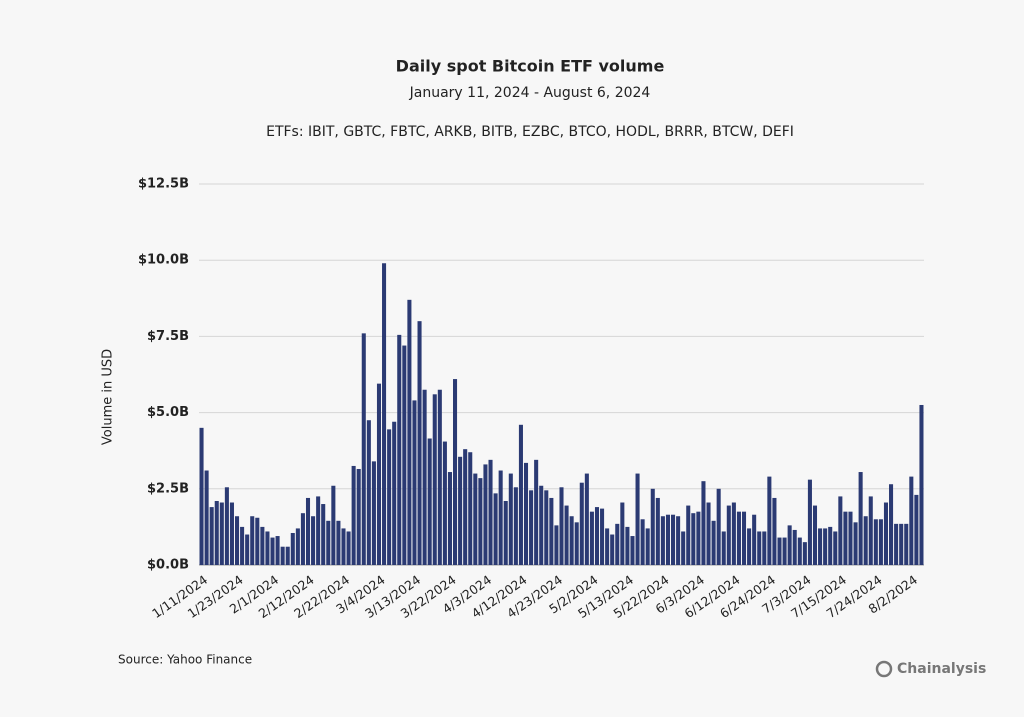 Image resolution: width=1024 pixels, height=717 pixels. Describe the element at coordinates (108, 397) in the screenshot. I see `y-axis-label: Volume in USD` at that location.